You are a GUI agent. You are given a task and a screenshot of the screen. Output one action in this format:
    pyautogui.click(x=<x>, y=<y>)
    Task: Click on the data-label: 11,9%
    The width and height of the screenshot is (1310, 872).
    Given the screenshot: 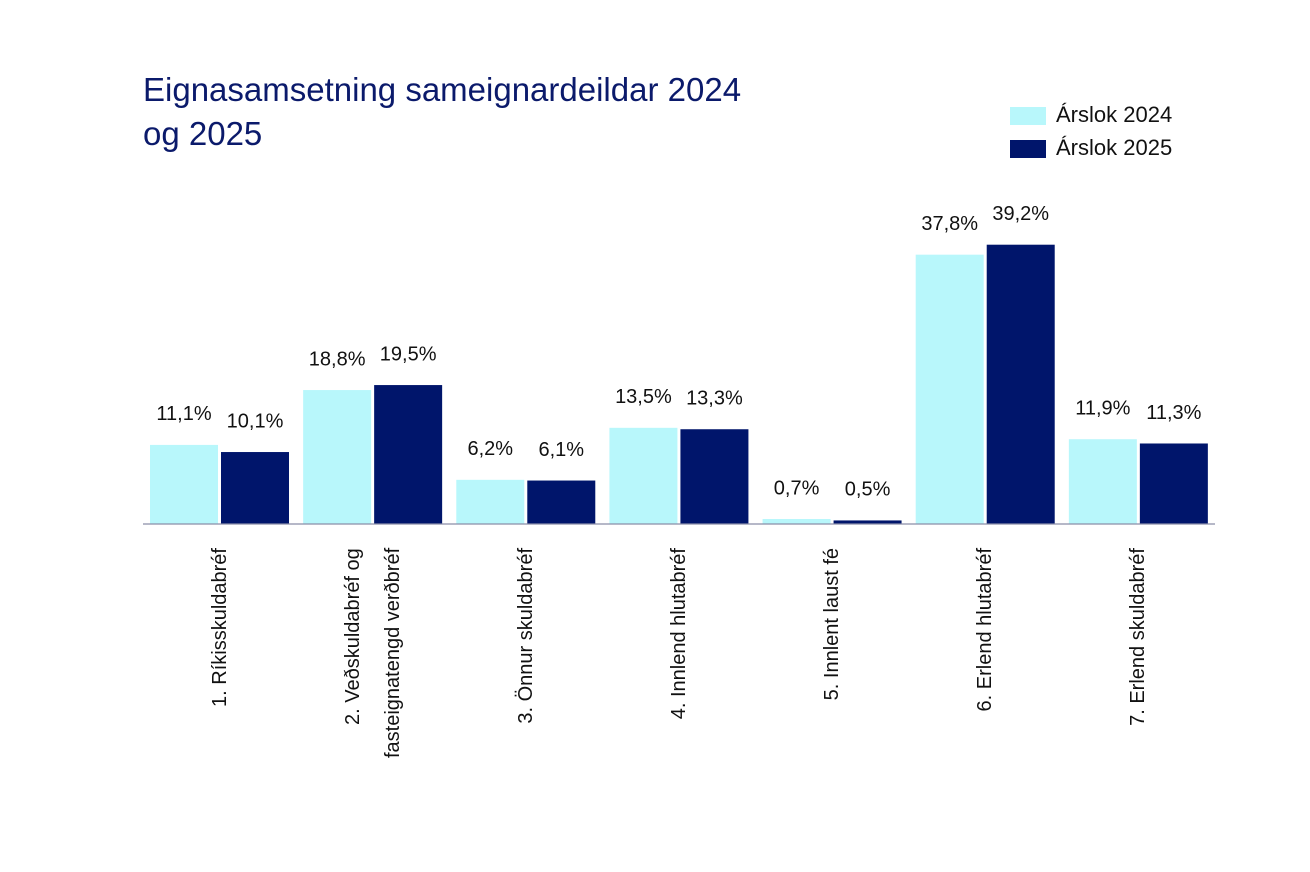 What is the action you would take?
    pyautogui.click(x=1102, y=408)
    